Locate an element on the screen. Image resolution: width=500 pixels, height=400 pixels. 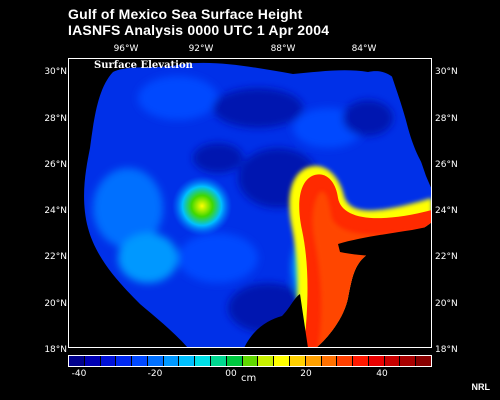
cuba-land is located at coordinates (385, 241).